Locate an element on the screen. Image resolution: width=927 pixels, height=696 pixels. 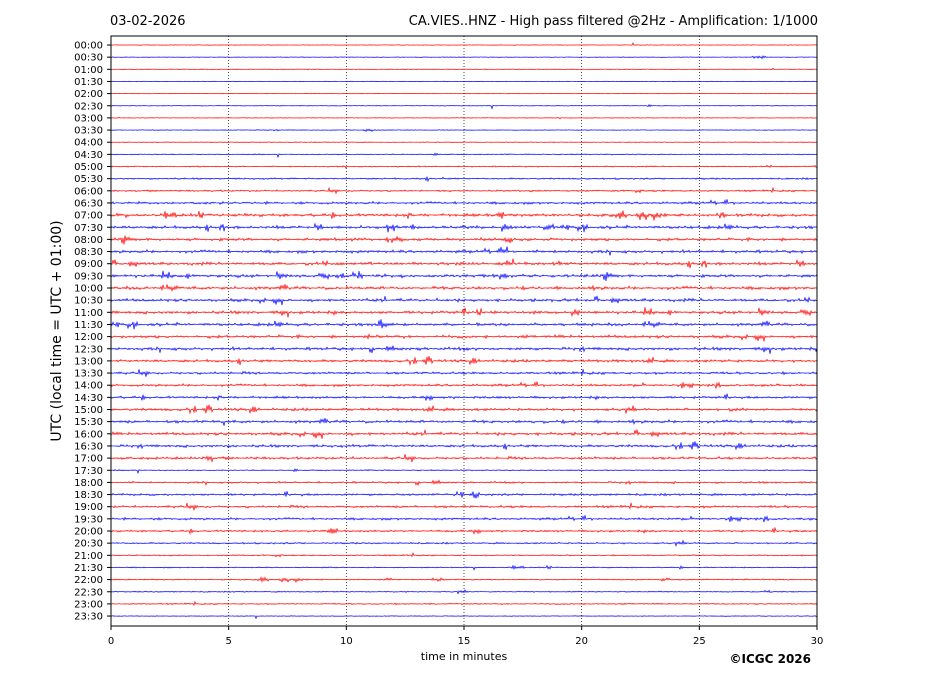
y-tick-label: 11:00 is located at coordinates (88, 313).